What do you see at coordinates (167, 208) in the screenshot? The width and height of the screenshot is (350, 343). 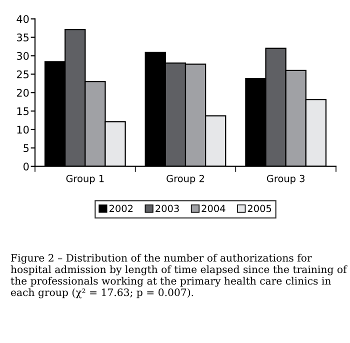 I see `legend-label: 2003` at bounding box center [167, 208].